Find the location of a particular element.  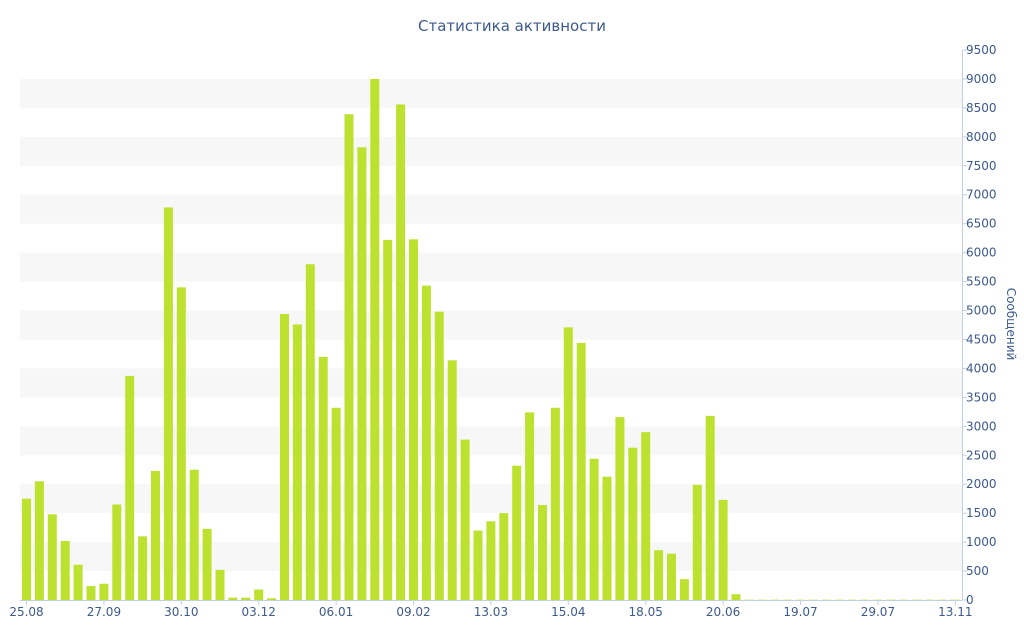

y-tick-label: 2500 is located at coordinates (981, 455).